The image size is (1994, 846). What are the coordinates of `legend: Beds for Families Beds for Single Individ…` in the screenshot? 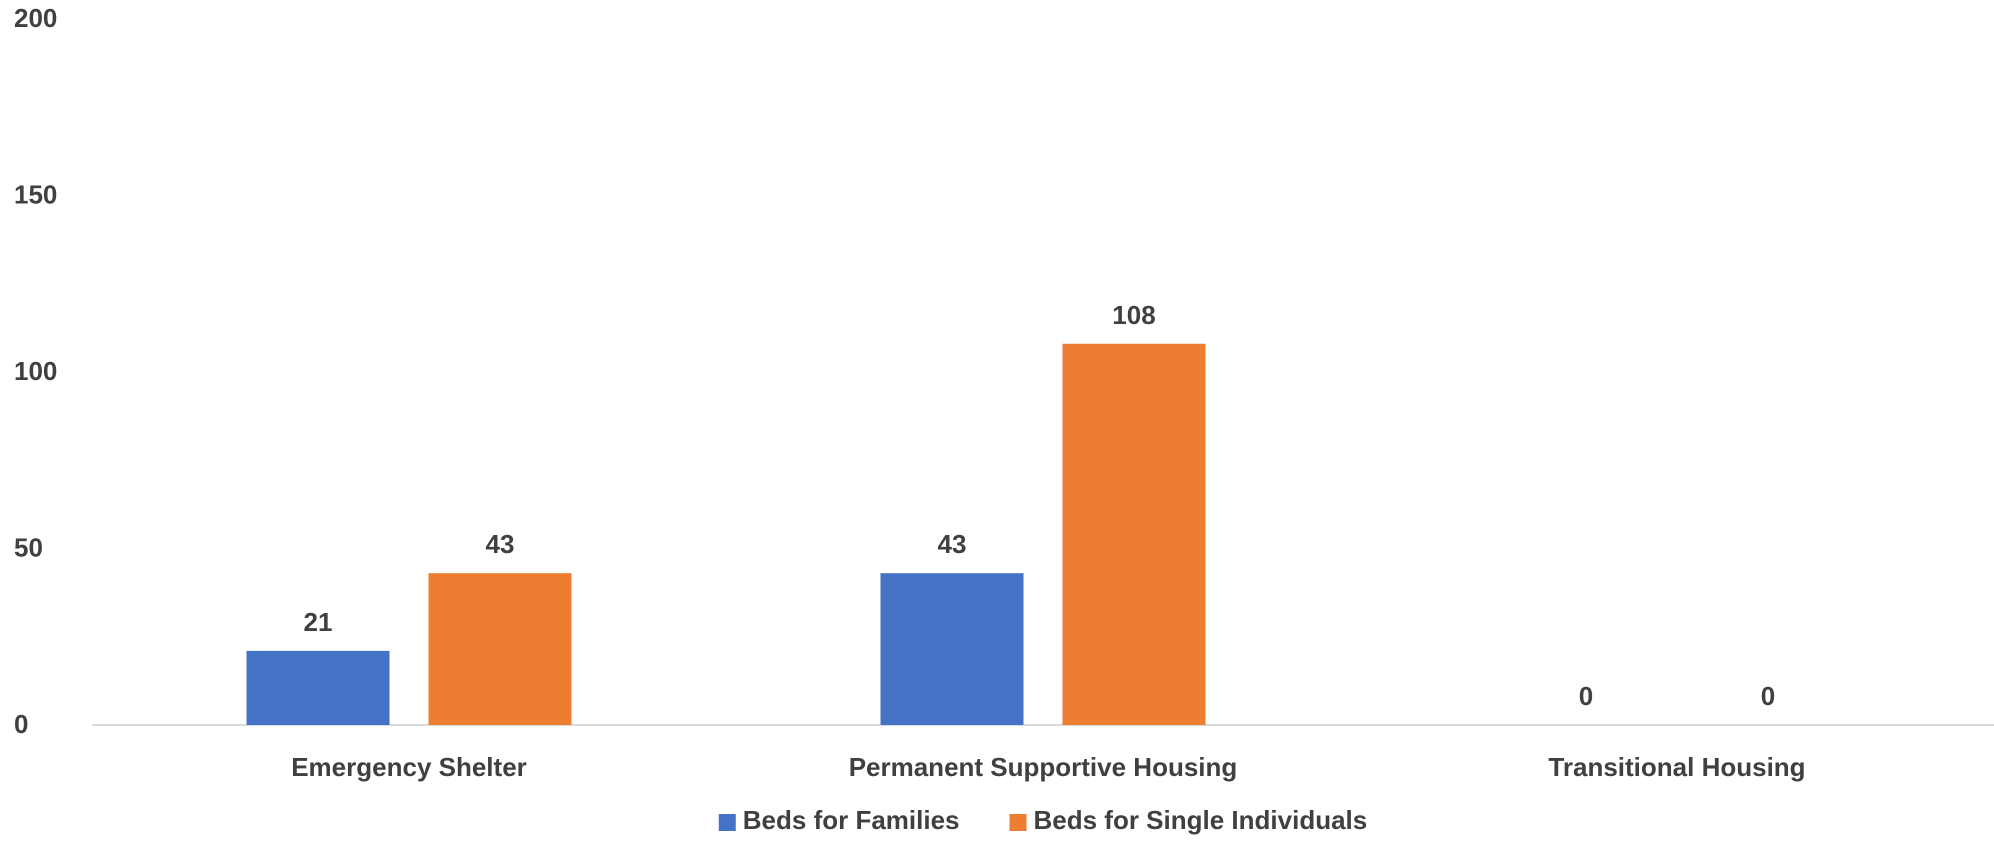 It's located at (1043, 820).